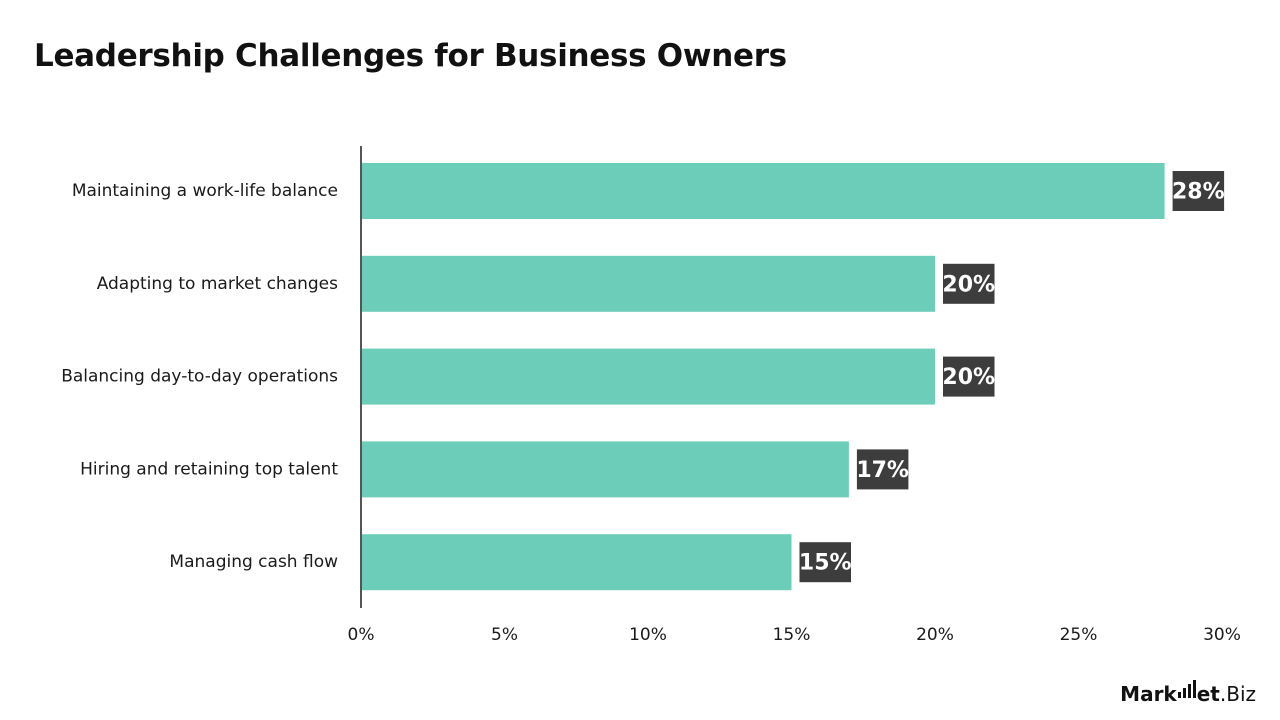 This screenshot has height=720, width=1280. What do you see at coordinates (1222, 635) in the screenshot?
I see `x-tick-label: 30%` at bounding box center [1222, 635].